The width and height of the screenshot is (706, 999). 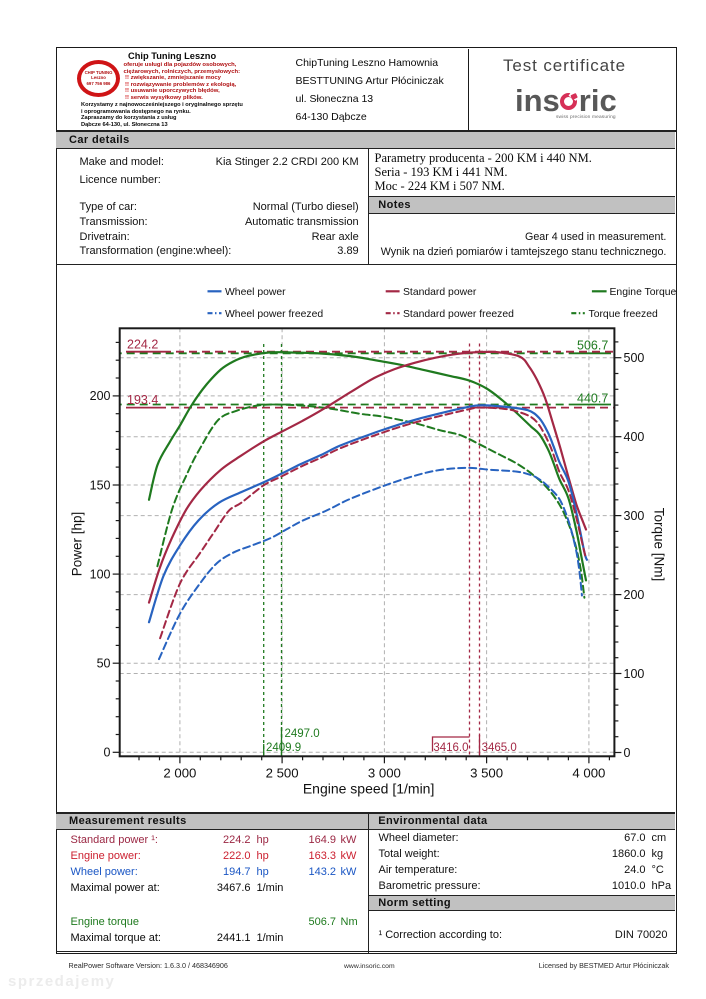 I want to click on svg-text: Wheel power freezed, so click(x=274, y=314).